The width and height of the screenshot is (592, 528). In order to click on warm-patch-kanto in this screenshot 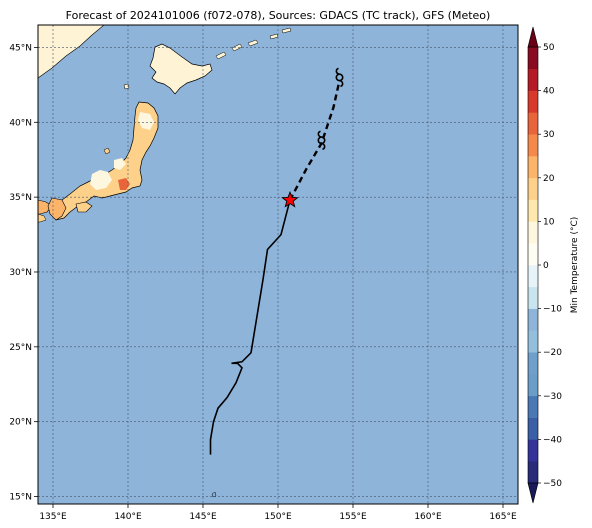, I will do `click(124, 184)`.